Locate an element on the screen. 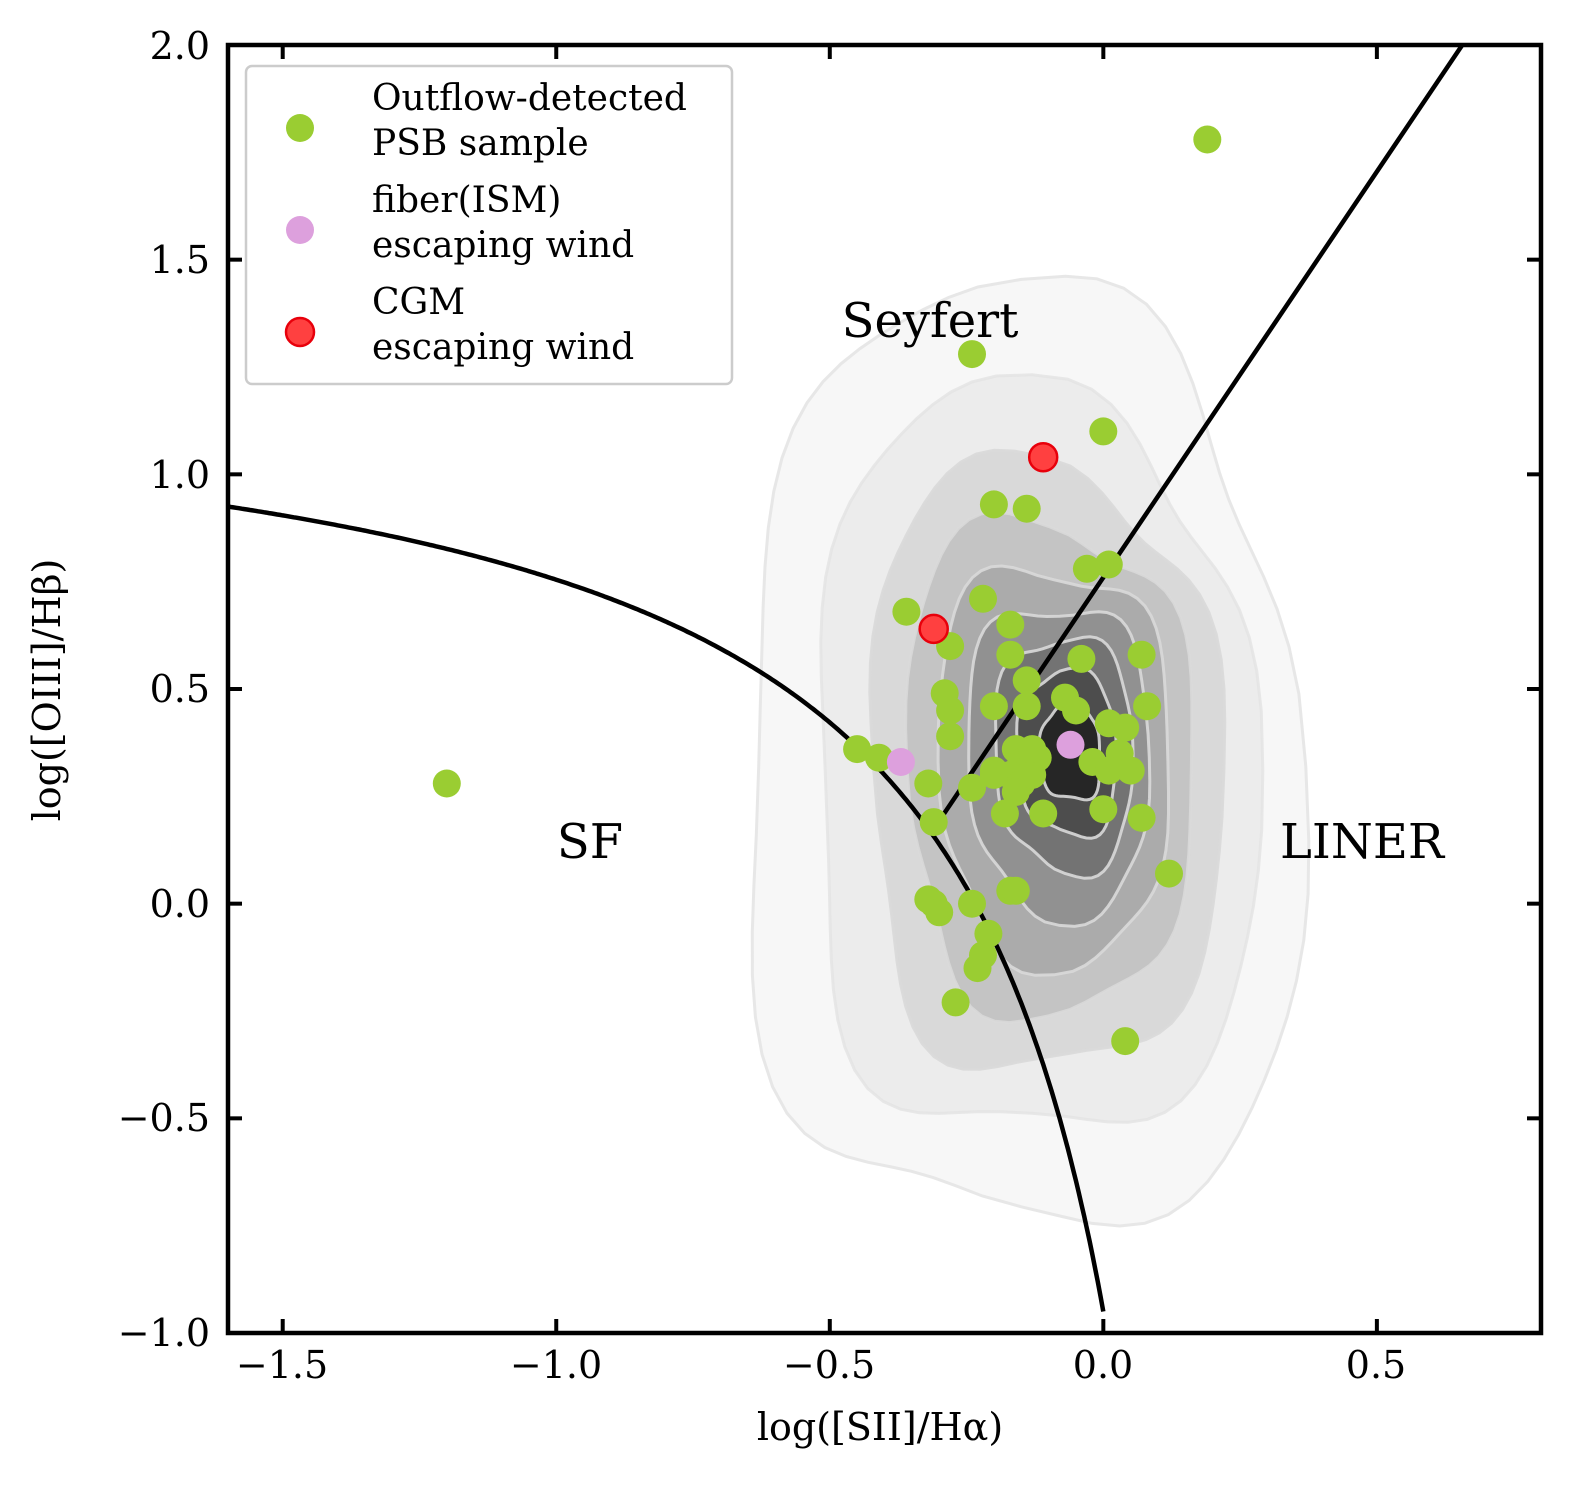 Image resolution: width=1577 pixels, height=1492 pixels. legend-label-psb-line1: Outflow-detected is located at coordinates (529, 98).